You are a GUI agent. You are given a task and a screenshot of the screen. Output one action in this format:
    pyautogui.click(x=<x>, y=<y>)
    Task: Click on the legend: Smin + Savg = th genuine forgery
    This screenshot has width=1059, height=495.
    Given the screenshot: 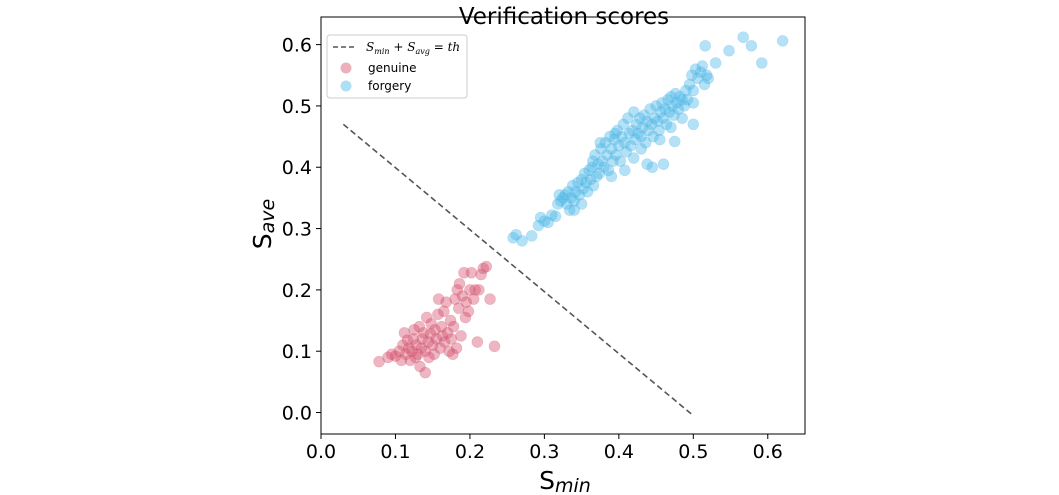 What is the action you would take?
    pyautogui.click(x=397, y=66)
    